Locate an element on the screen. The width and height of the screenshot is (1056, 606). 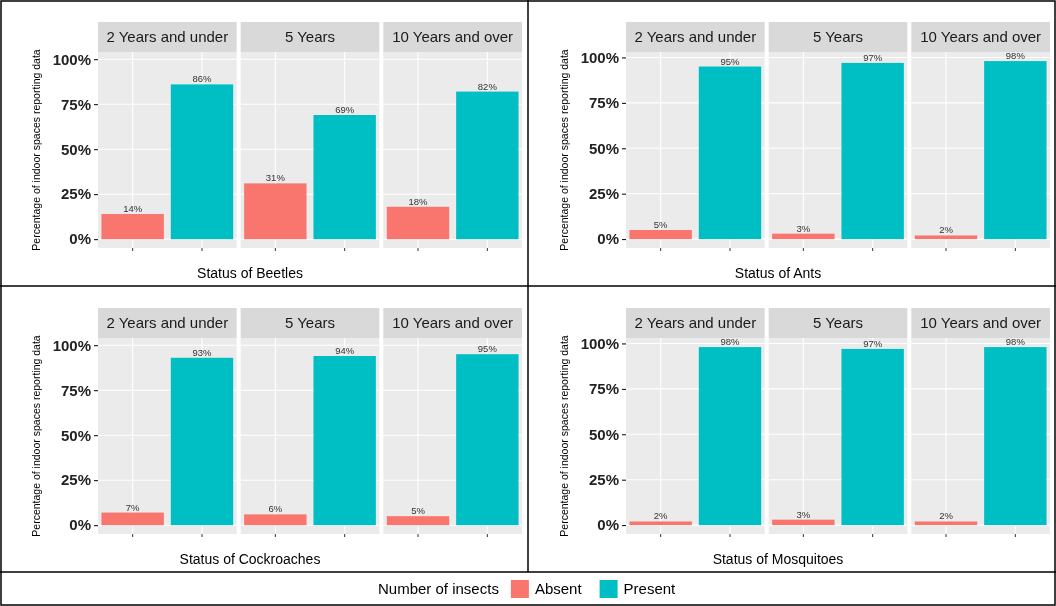
legend-label: Present is located at coordinates (650, 588).